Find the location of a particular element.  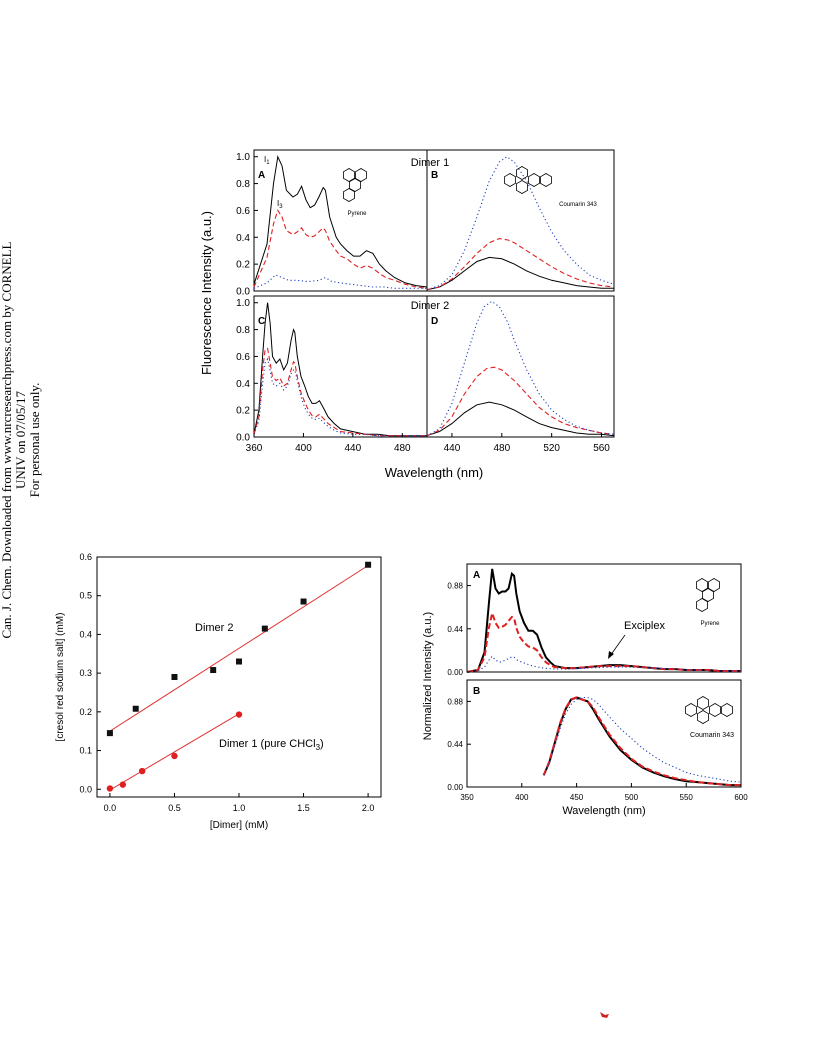

annotation-I1-sub: 1 is located at coordinates (268, 163).